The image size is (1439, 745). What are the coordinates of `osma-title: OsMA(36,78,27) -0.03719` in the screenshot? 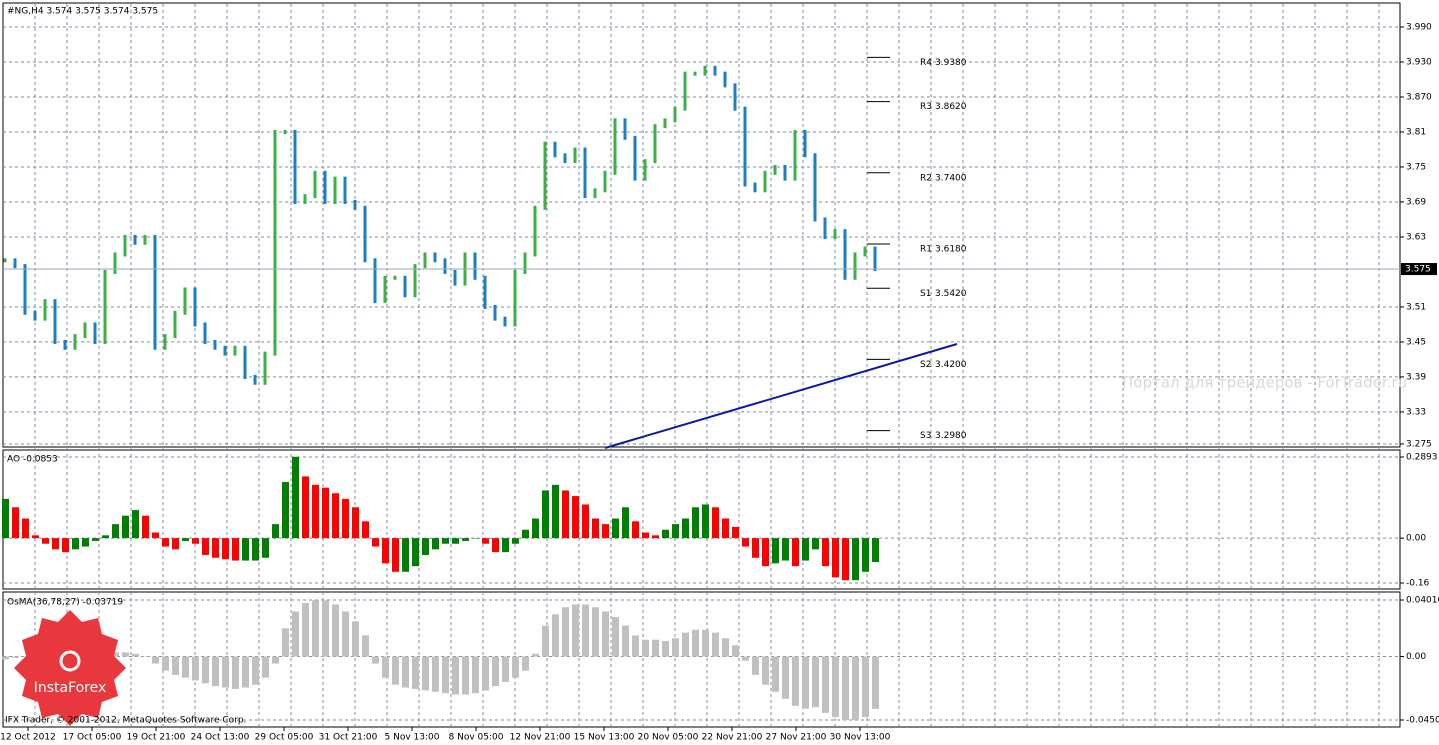 It's located at (65, 603).